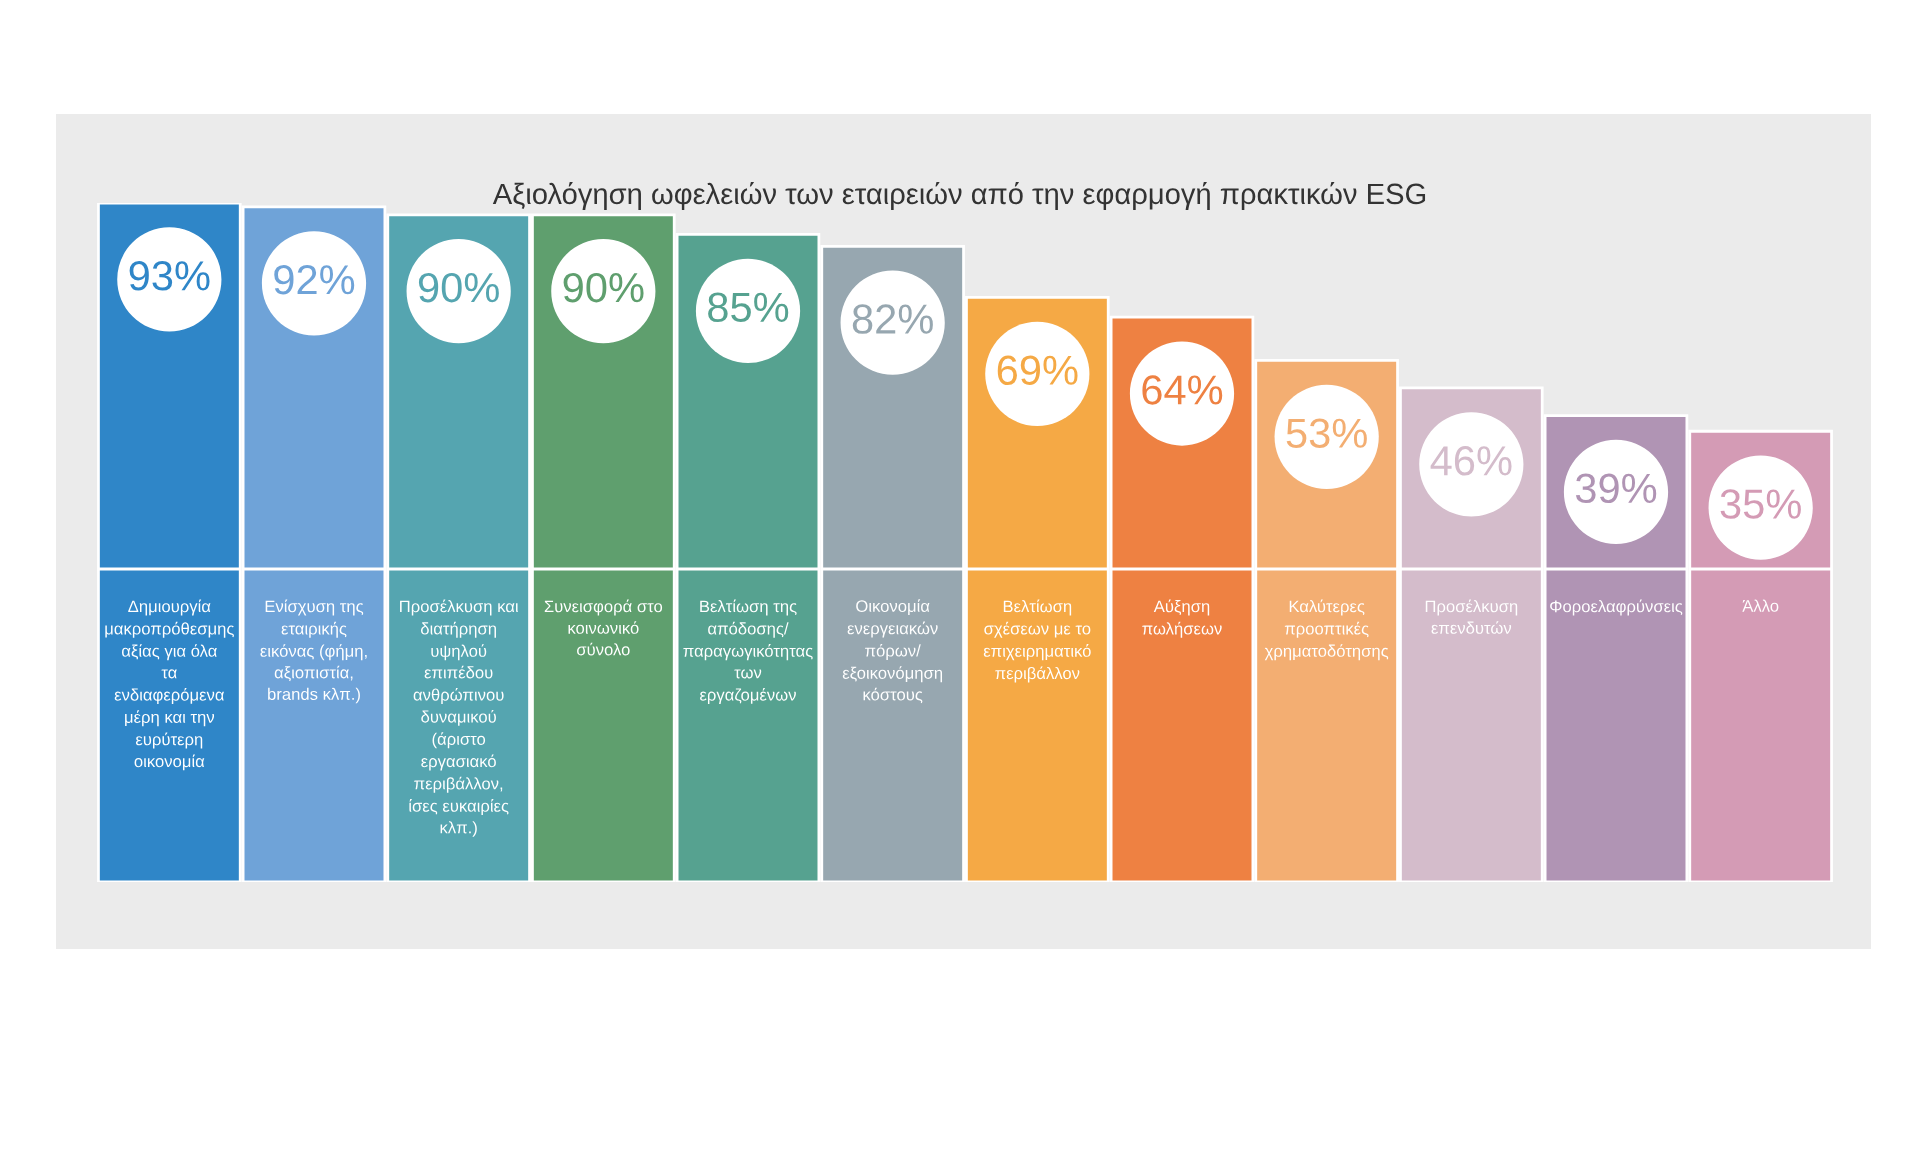 This screenshot has height=1172, width=1920. Describe the element at coordinates (748, 652) in the screenshot. I see `x-tick-label: Βελτίωση της απόδοσης/ παραγωγικότητας των εργαζομένων` at that location.